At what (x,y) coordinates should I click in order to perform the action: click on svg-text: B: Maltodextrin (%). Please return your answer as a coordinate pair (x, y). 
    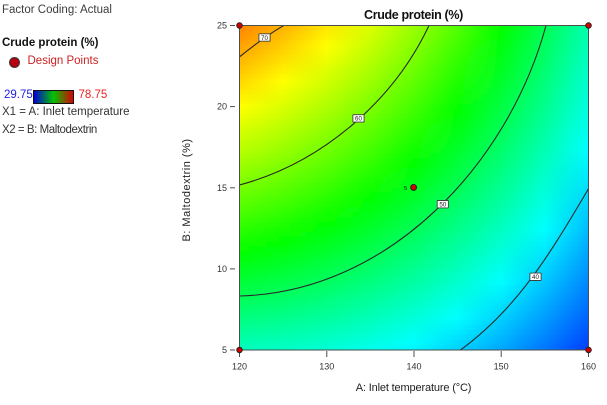
    Looking at the image, I should click on (187, 189).